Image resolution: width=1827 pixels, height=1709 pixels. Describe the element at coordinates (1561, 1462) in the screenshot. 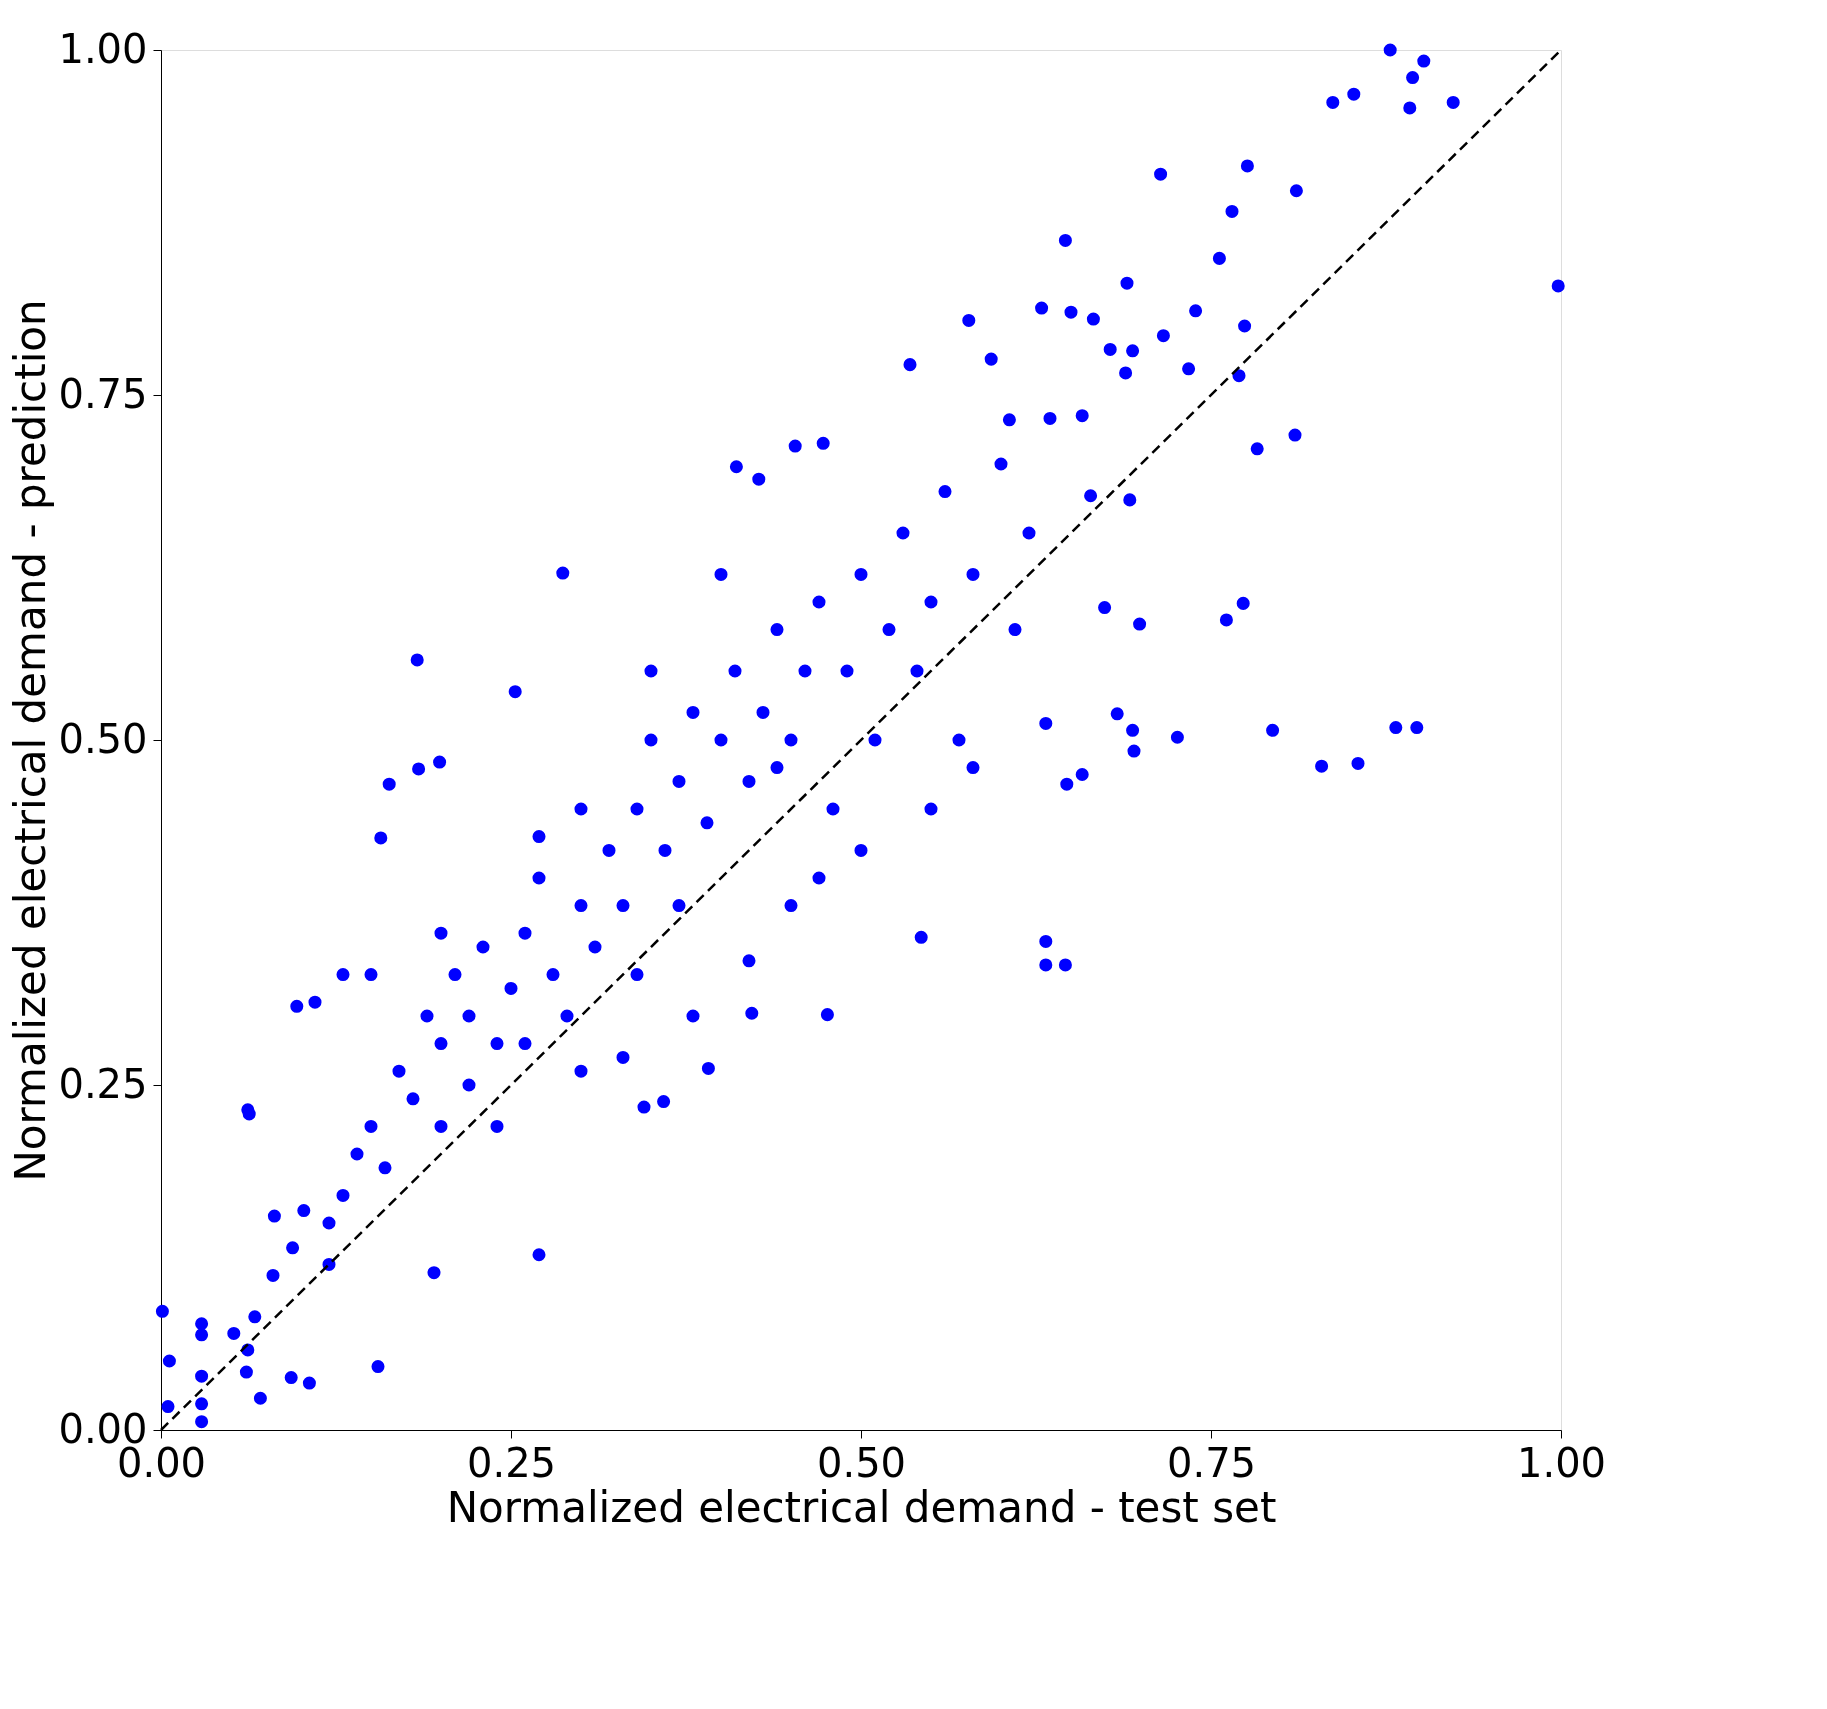

I see `x-tick-label: 1.00` at that location.